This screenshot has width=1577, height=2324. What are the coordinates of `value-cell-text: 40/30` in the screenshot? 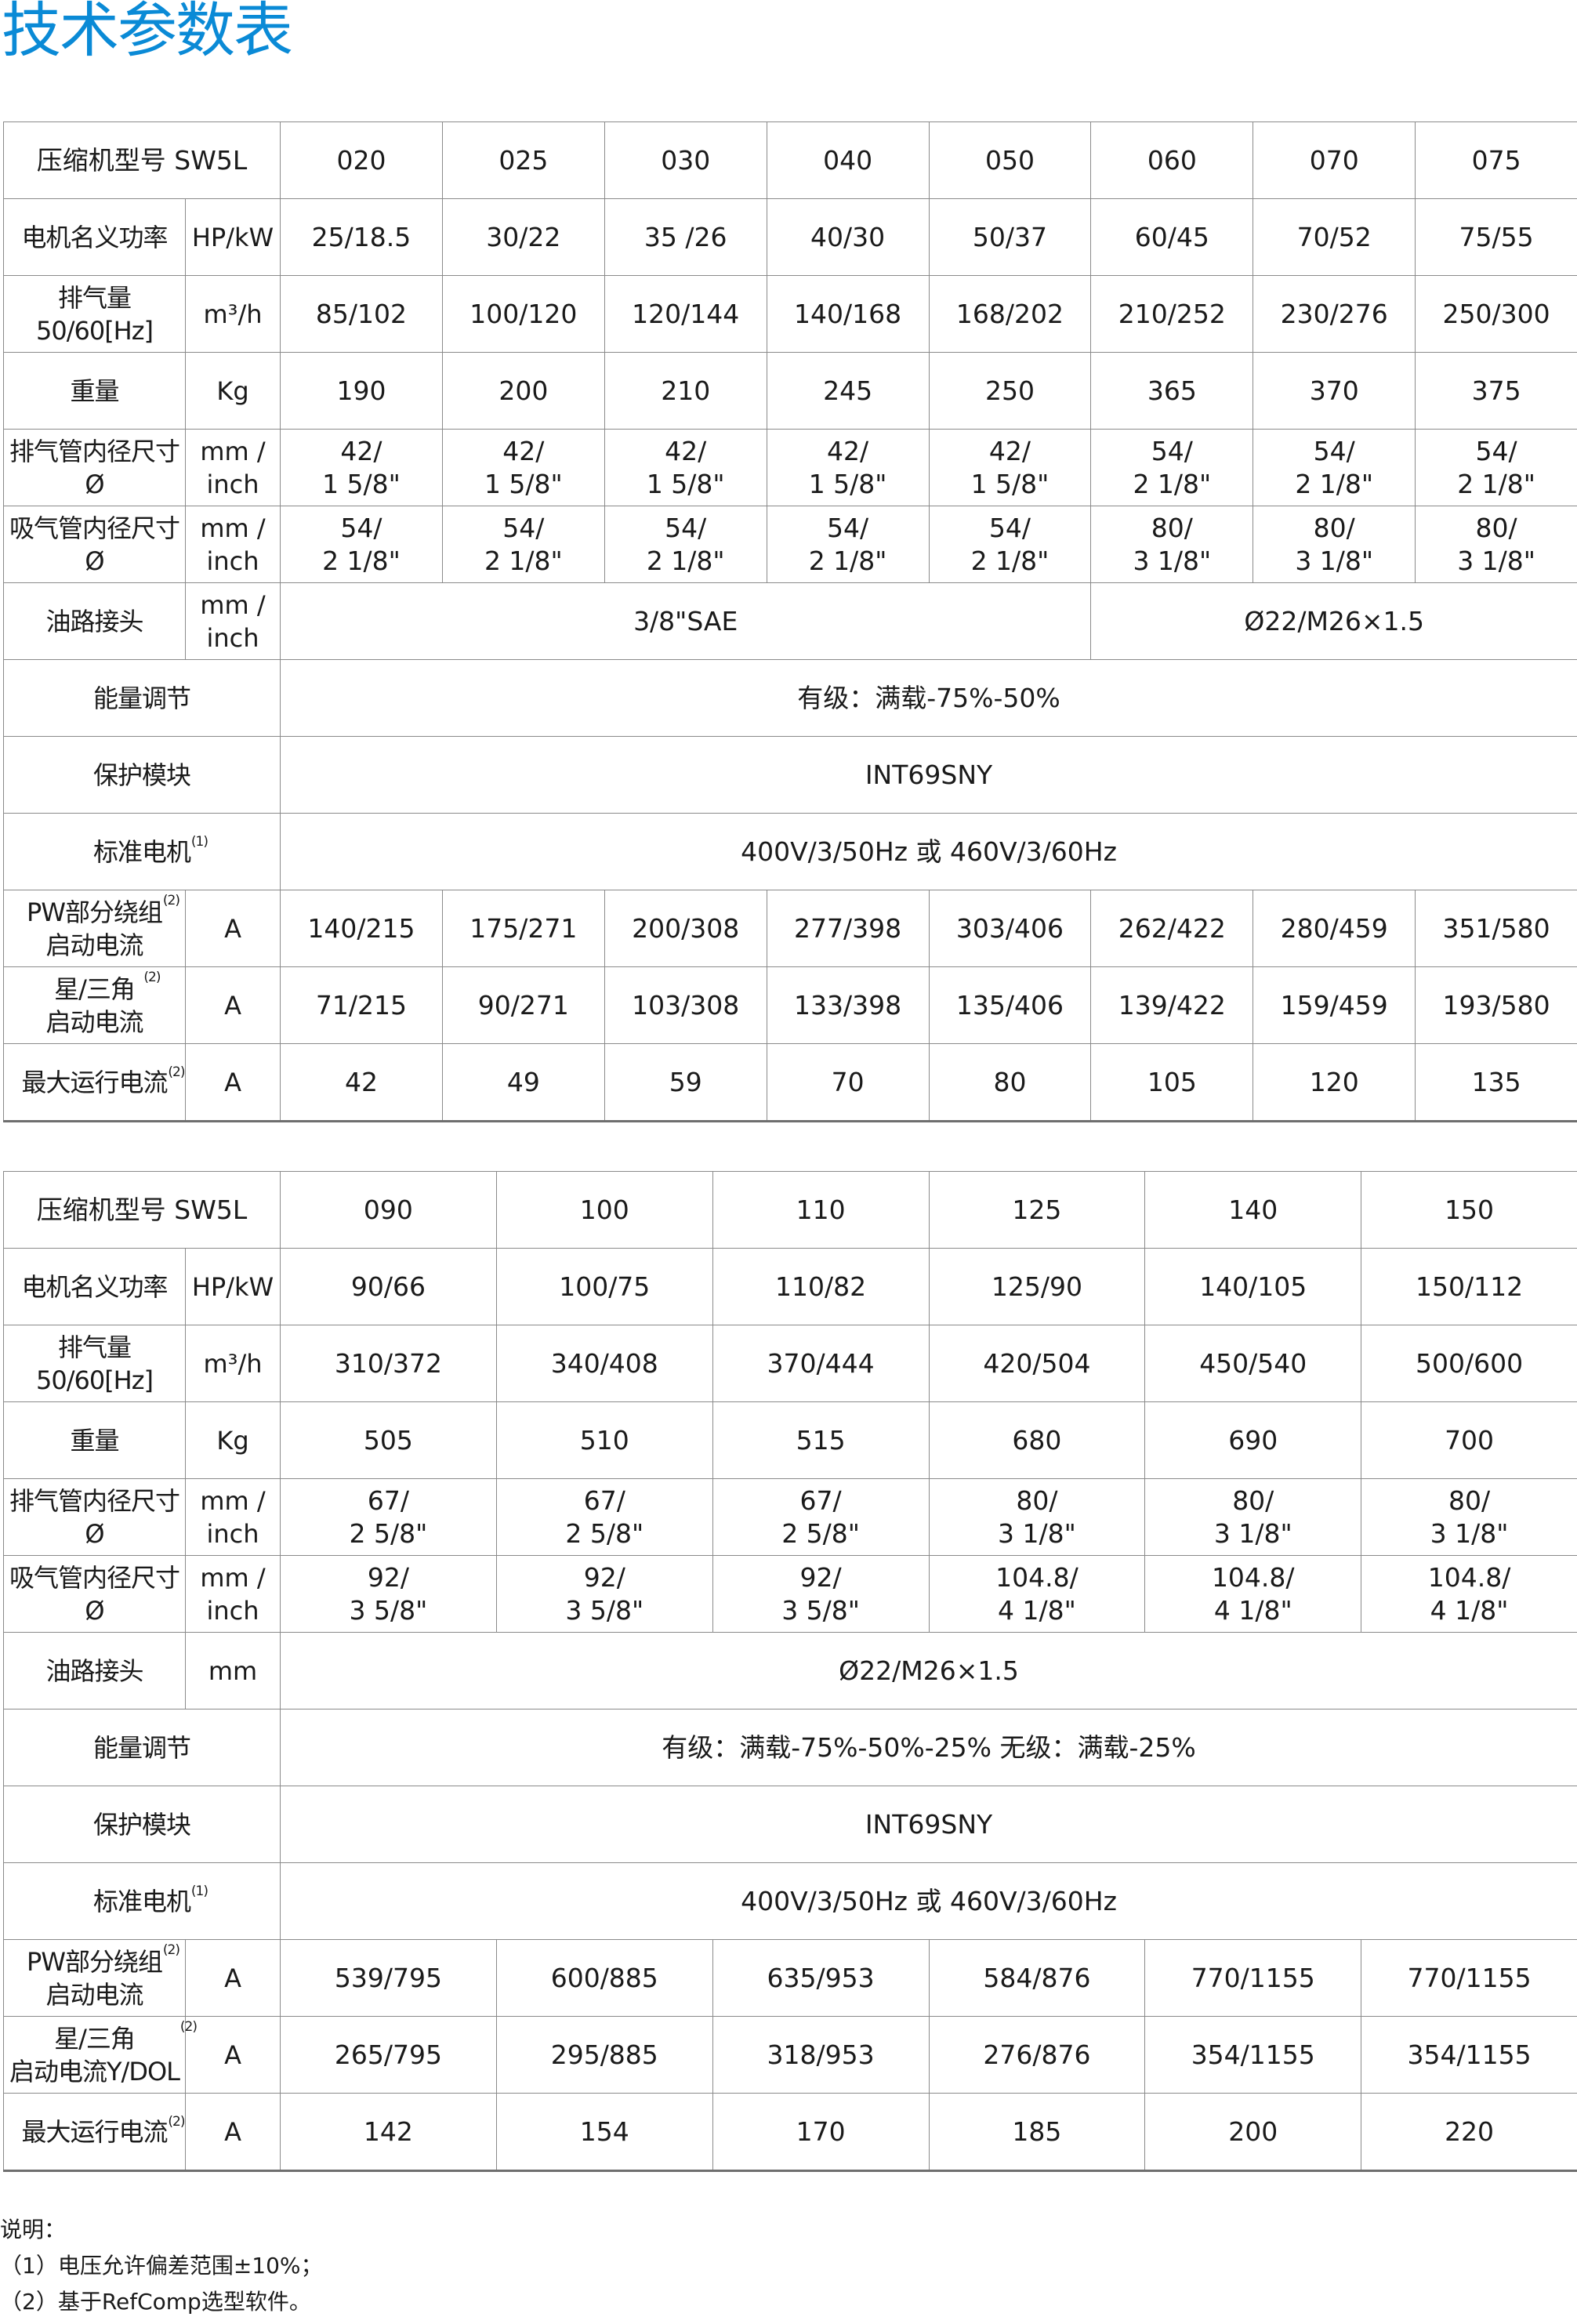 It's located at (848, 236).